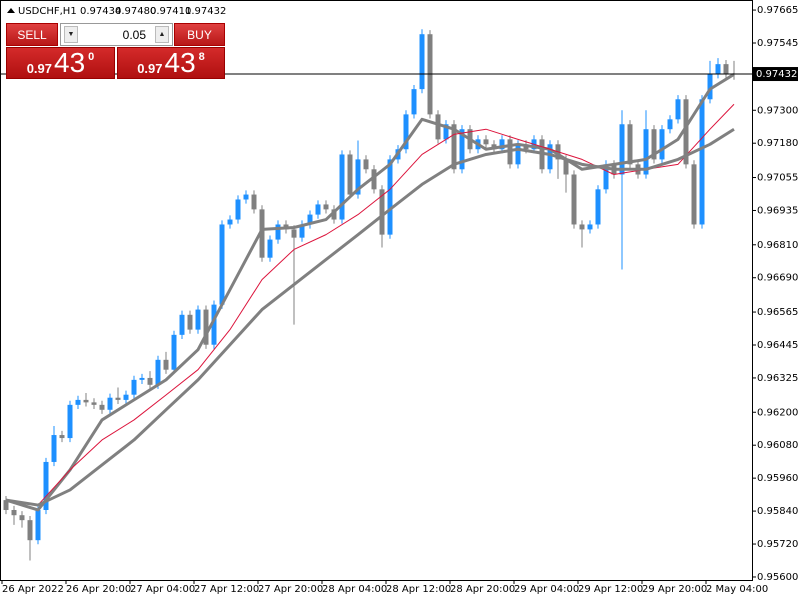 The height and width of the screenshot is (600, 800). I want to click on info-high: 0.97480, so click(135, 11).